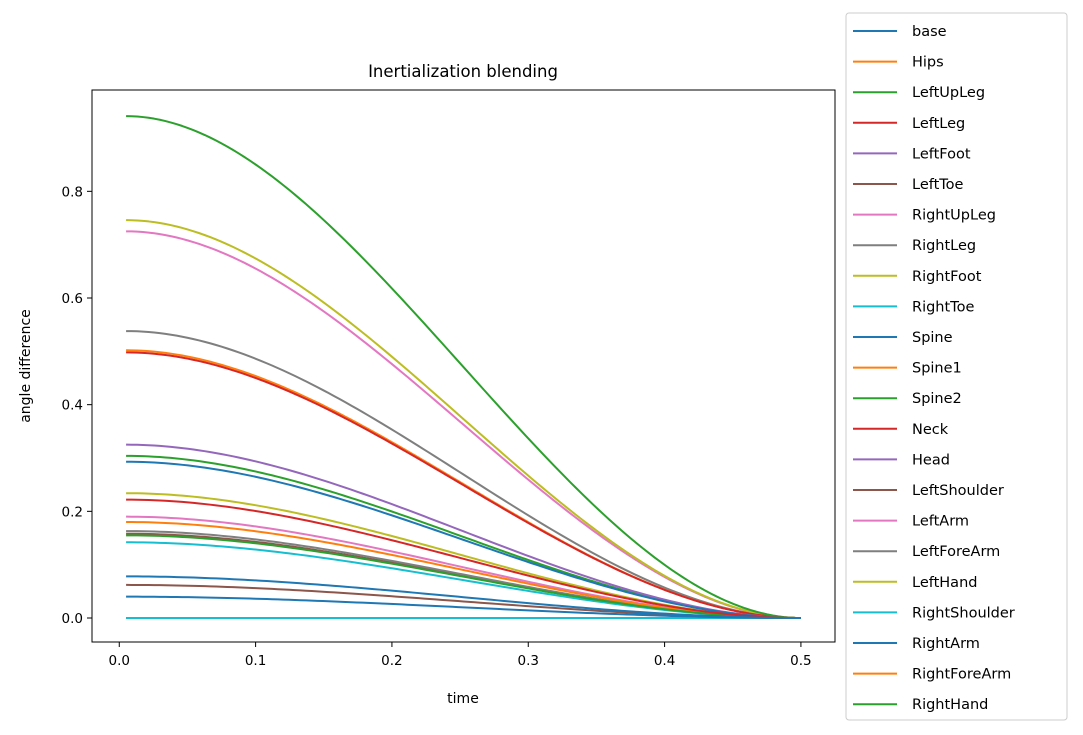 The image size is (1083, 735). What do you see at coordinates (900, 32) in the screenshot?
I see `legend-item: base` at bounding box center [900, 32].